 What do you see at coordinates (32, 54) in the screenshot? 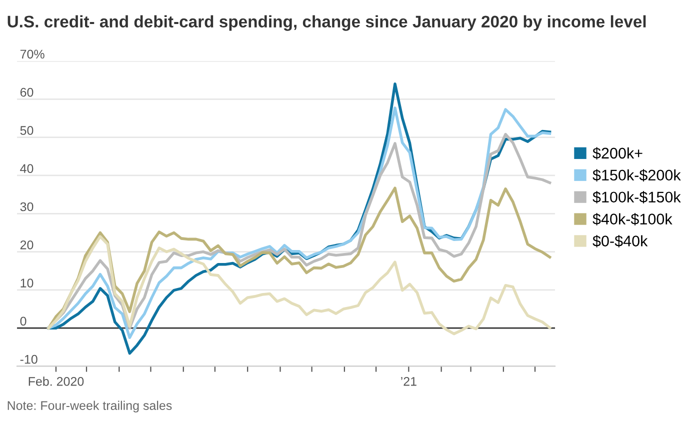
I see `y-tick-label: 70%` at bounding box center [32, 54].